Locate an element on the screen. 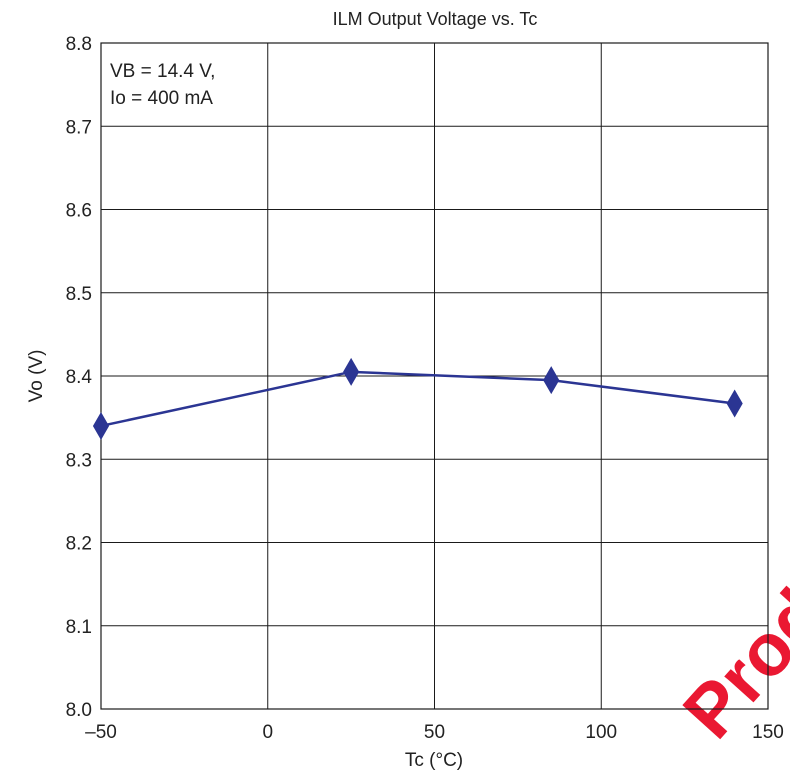 The image size is (790, 778). y-tick-labels: 8.0 8.1 8.2 8.3 8.4 8.5 8.6 8.7 8.8 is located at coordinates (79, 377).